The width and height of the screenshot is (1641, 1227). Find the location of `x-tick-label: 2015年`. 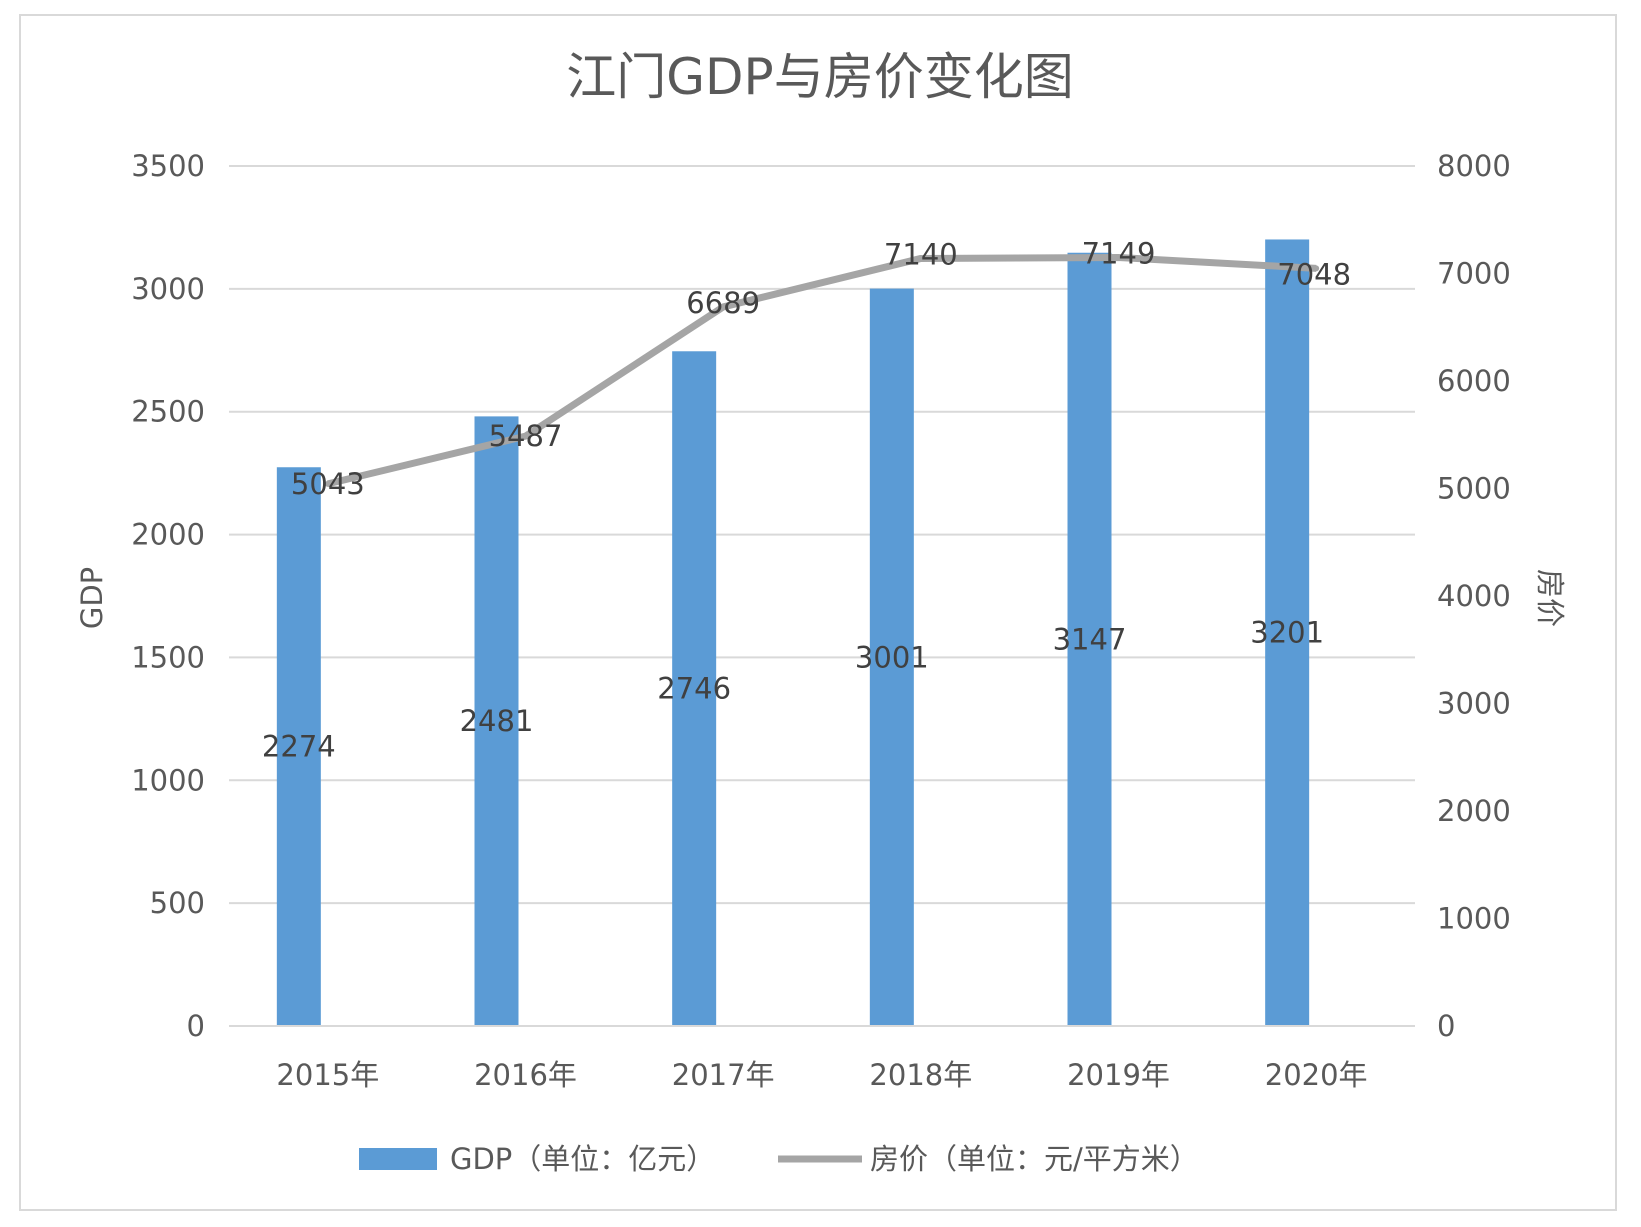

x-tick-label: 2015年 is located at coordinates (327, 1075).